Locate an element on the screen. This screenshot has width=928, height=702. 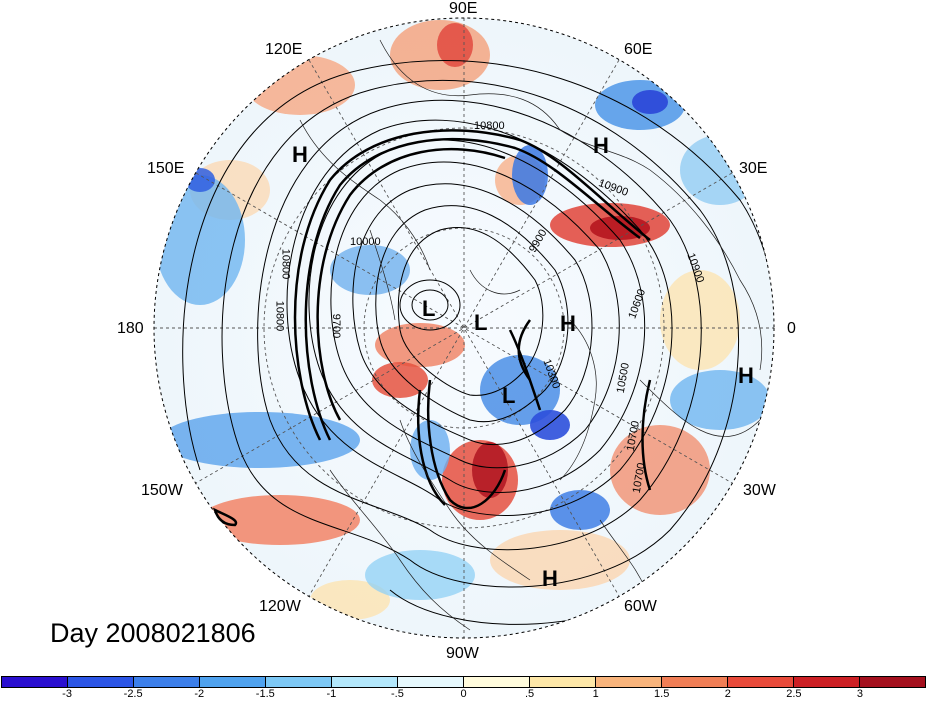
colorbar-tick-label: 2 is located at coordinates (727, 694).